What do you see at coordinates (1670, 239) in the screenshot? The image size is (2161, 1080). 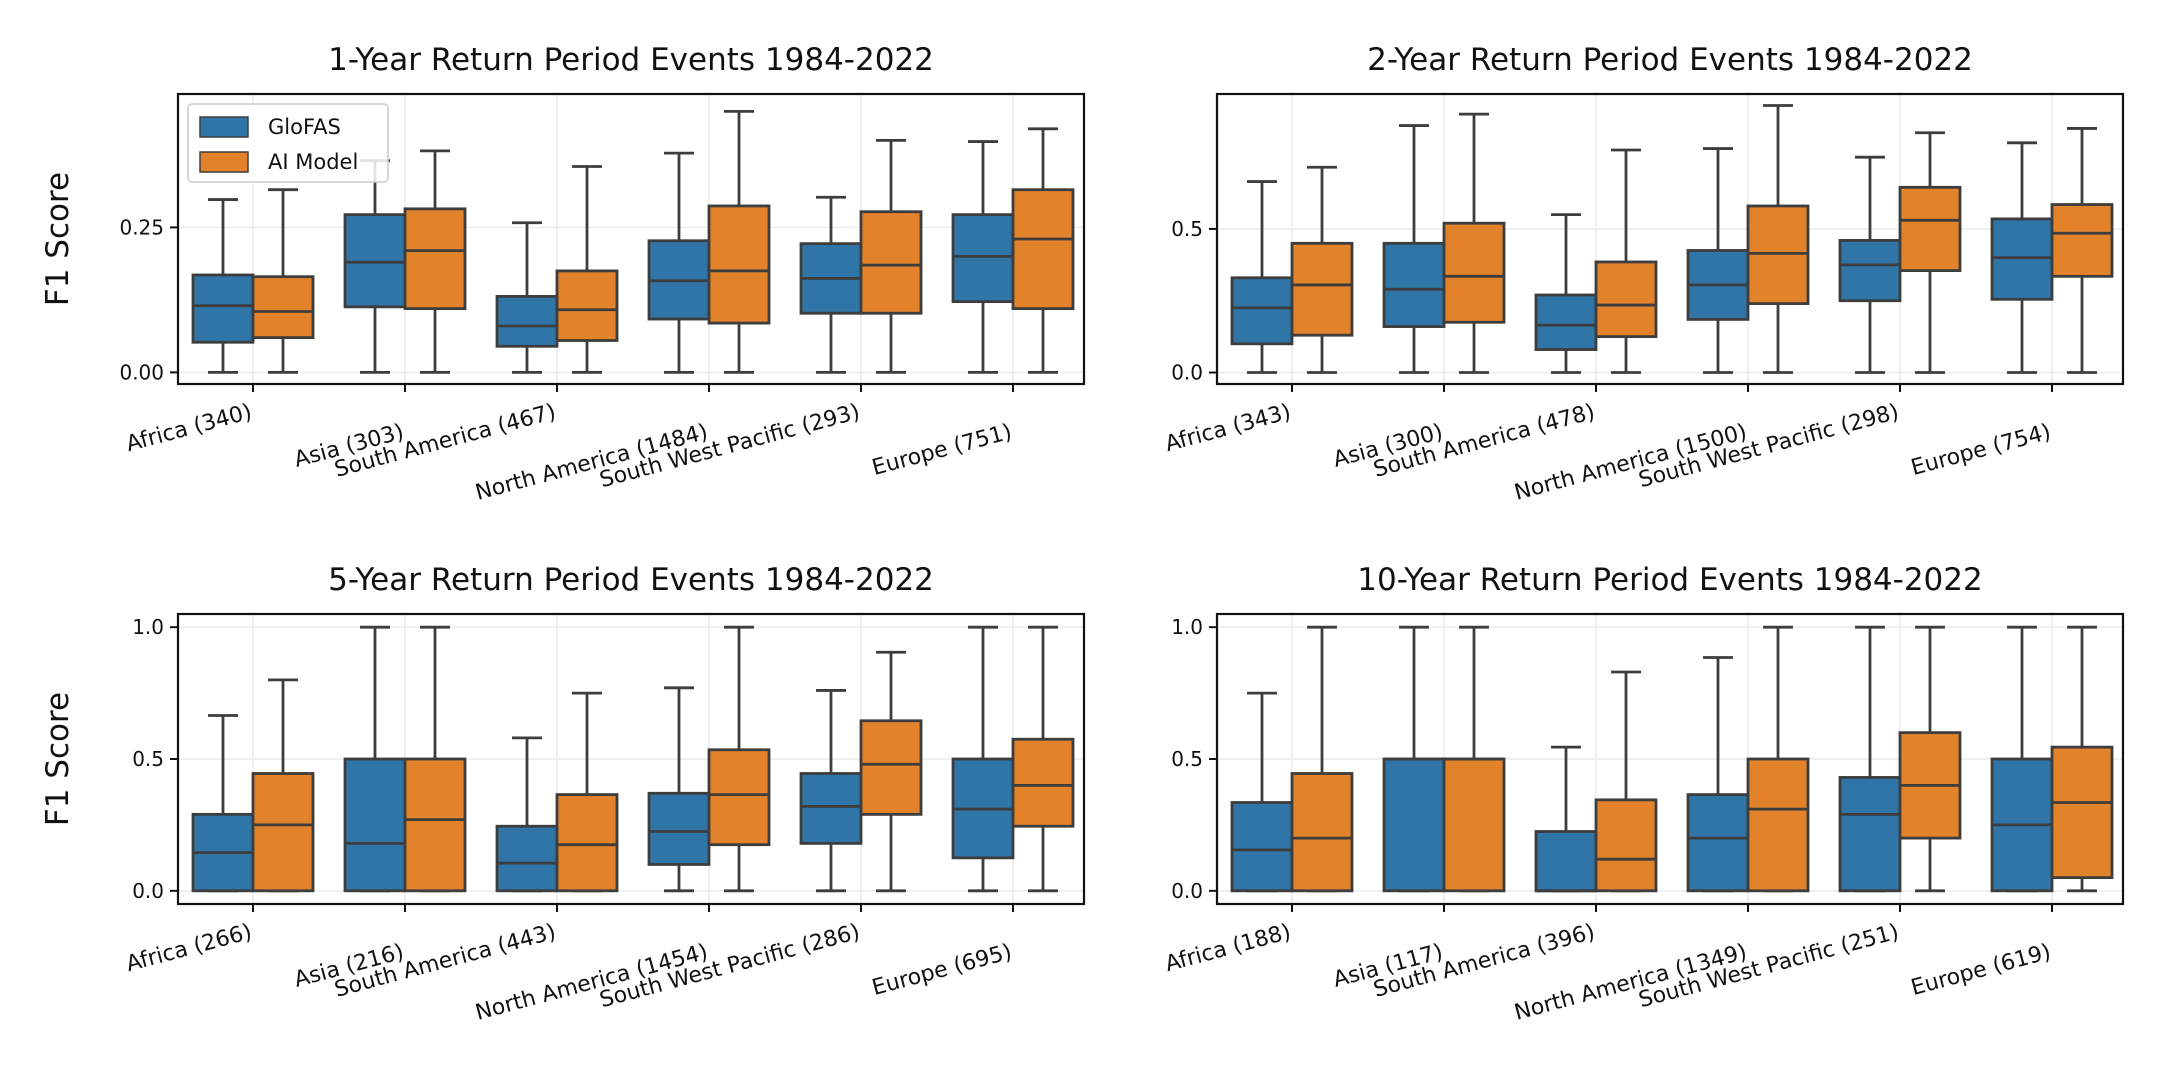 I see `axes-frame` at bounding box center [1670, 239].